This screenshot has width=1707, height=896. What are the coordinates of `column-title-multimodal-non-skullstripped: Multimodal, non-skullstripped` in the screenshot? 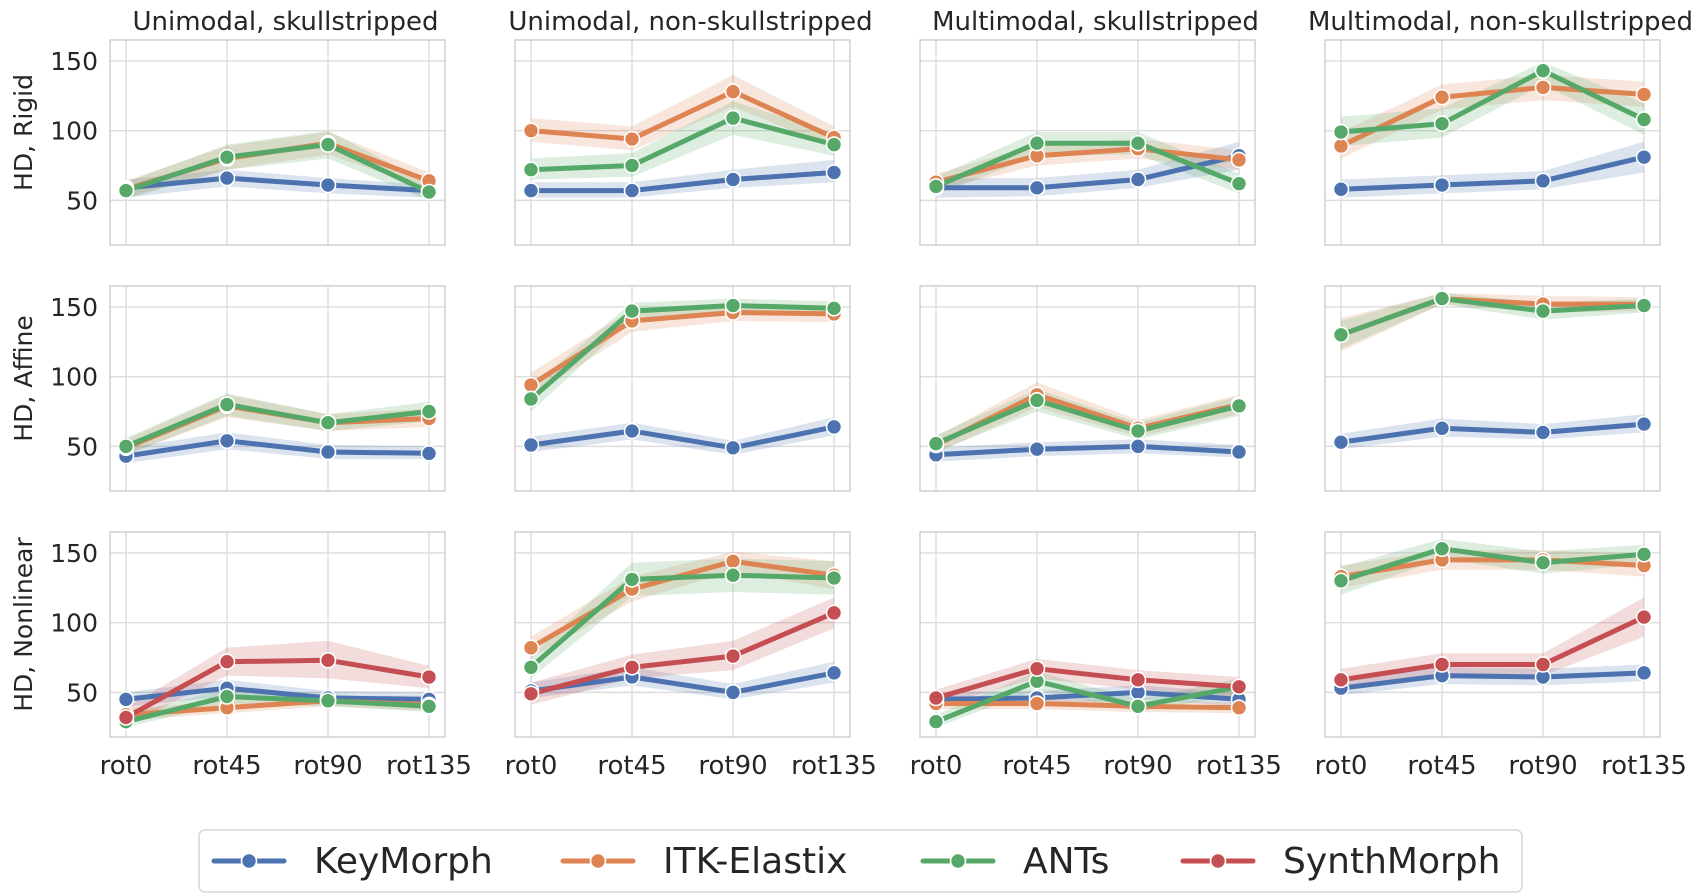 It's located at (1500, 22).